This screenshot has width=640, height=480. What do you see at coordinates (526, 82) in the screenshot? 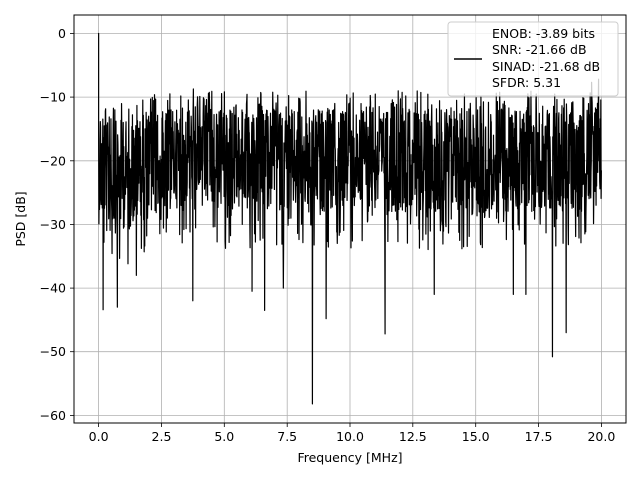
I see `legend-entry-sfdr: SFDR: 5.31` at bounding box center [526, 82].